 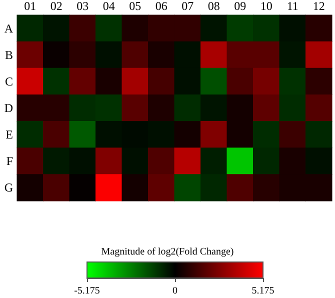 What do you see at coordinates (108, 6) in the screenshot?
I see `x-tick-label: 04` at bounding box center [108, 6].